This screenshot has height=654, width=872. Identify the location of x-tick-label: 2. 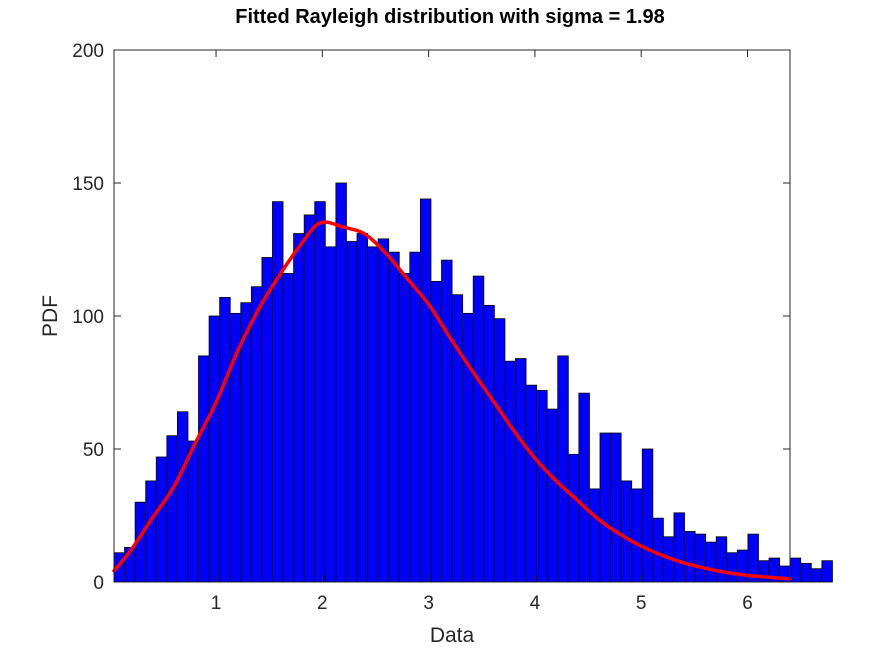
(322, 603).